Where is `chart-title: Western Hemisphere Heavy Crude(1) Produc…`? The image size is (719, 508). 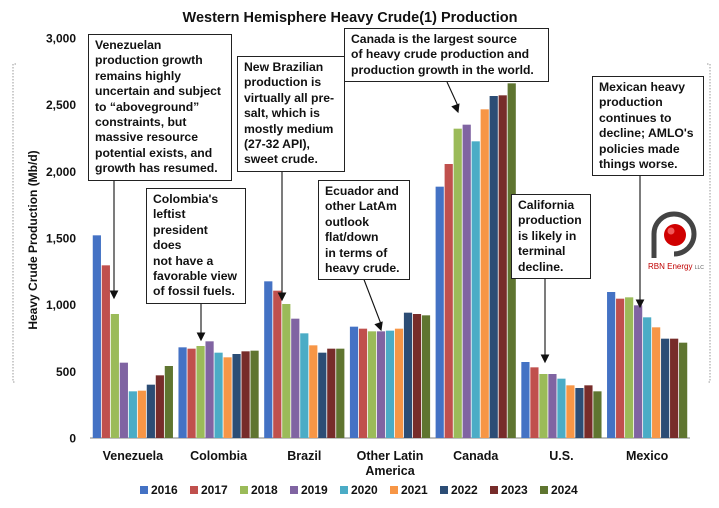 chart-title: Western Hemisphere Heavy Crude(1) Produc… is located at coordinates (350, 18).